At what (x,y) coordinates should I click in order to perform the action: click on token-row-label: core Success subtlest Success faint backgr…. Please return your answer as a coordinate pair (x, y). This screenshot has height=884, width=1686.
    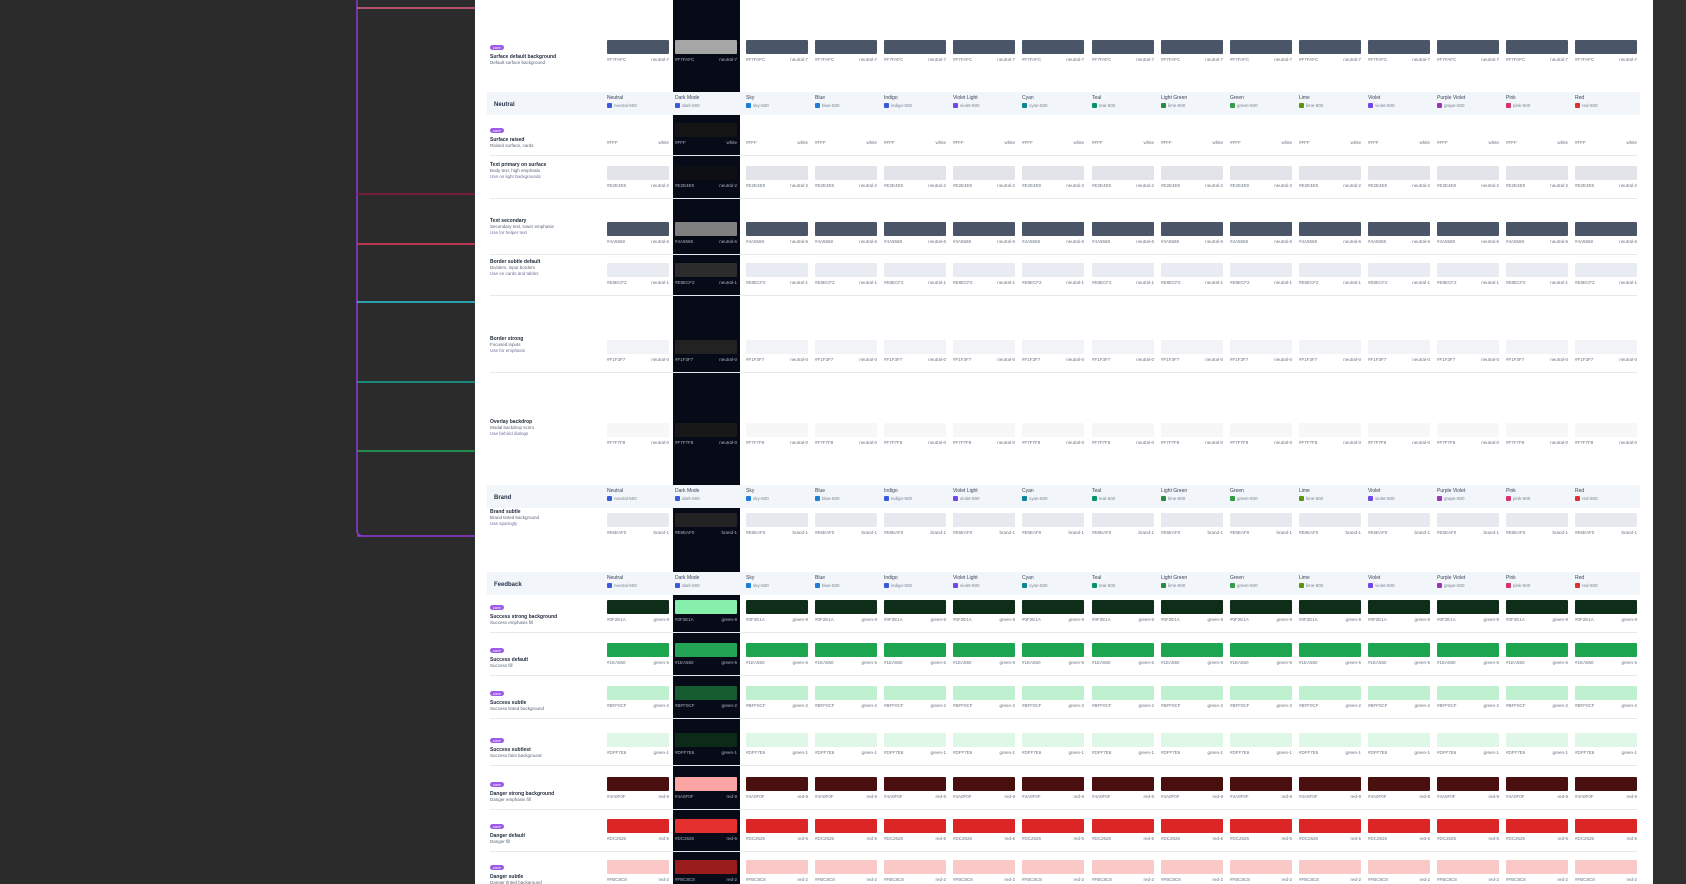
    Looking at the image, I should click on (543, 744).